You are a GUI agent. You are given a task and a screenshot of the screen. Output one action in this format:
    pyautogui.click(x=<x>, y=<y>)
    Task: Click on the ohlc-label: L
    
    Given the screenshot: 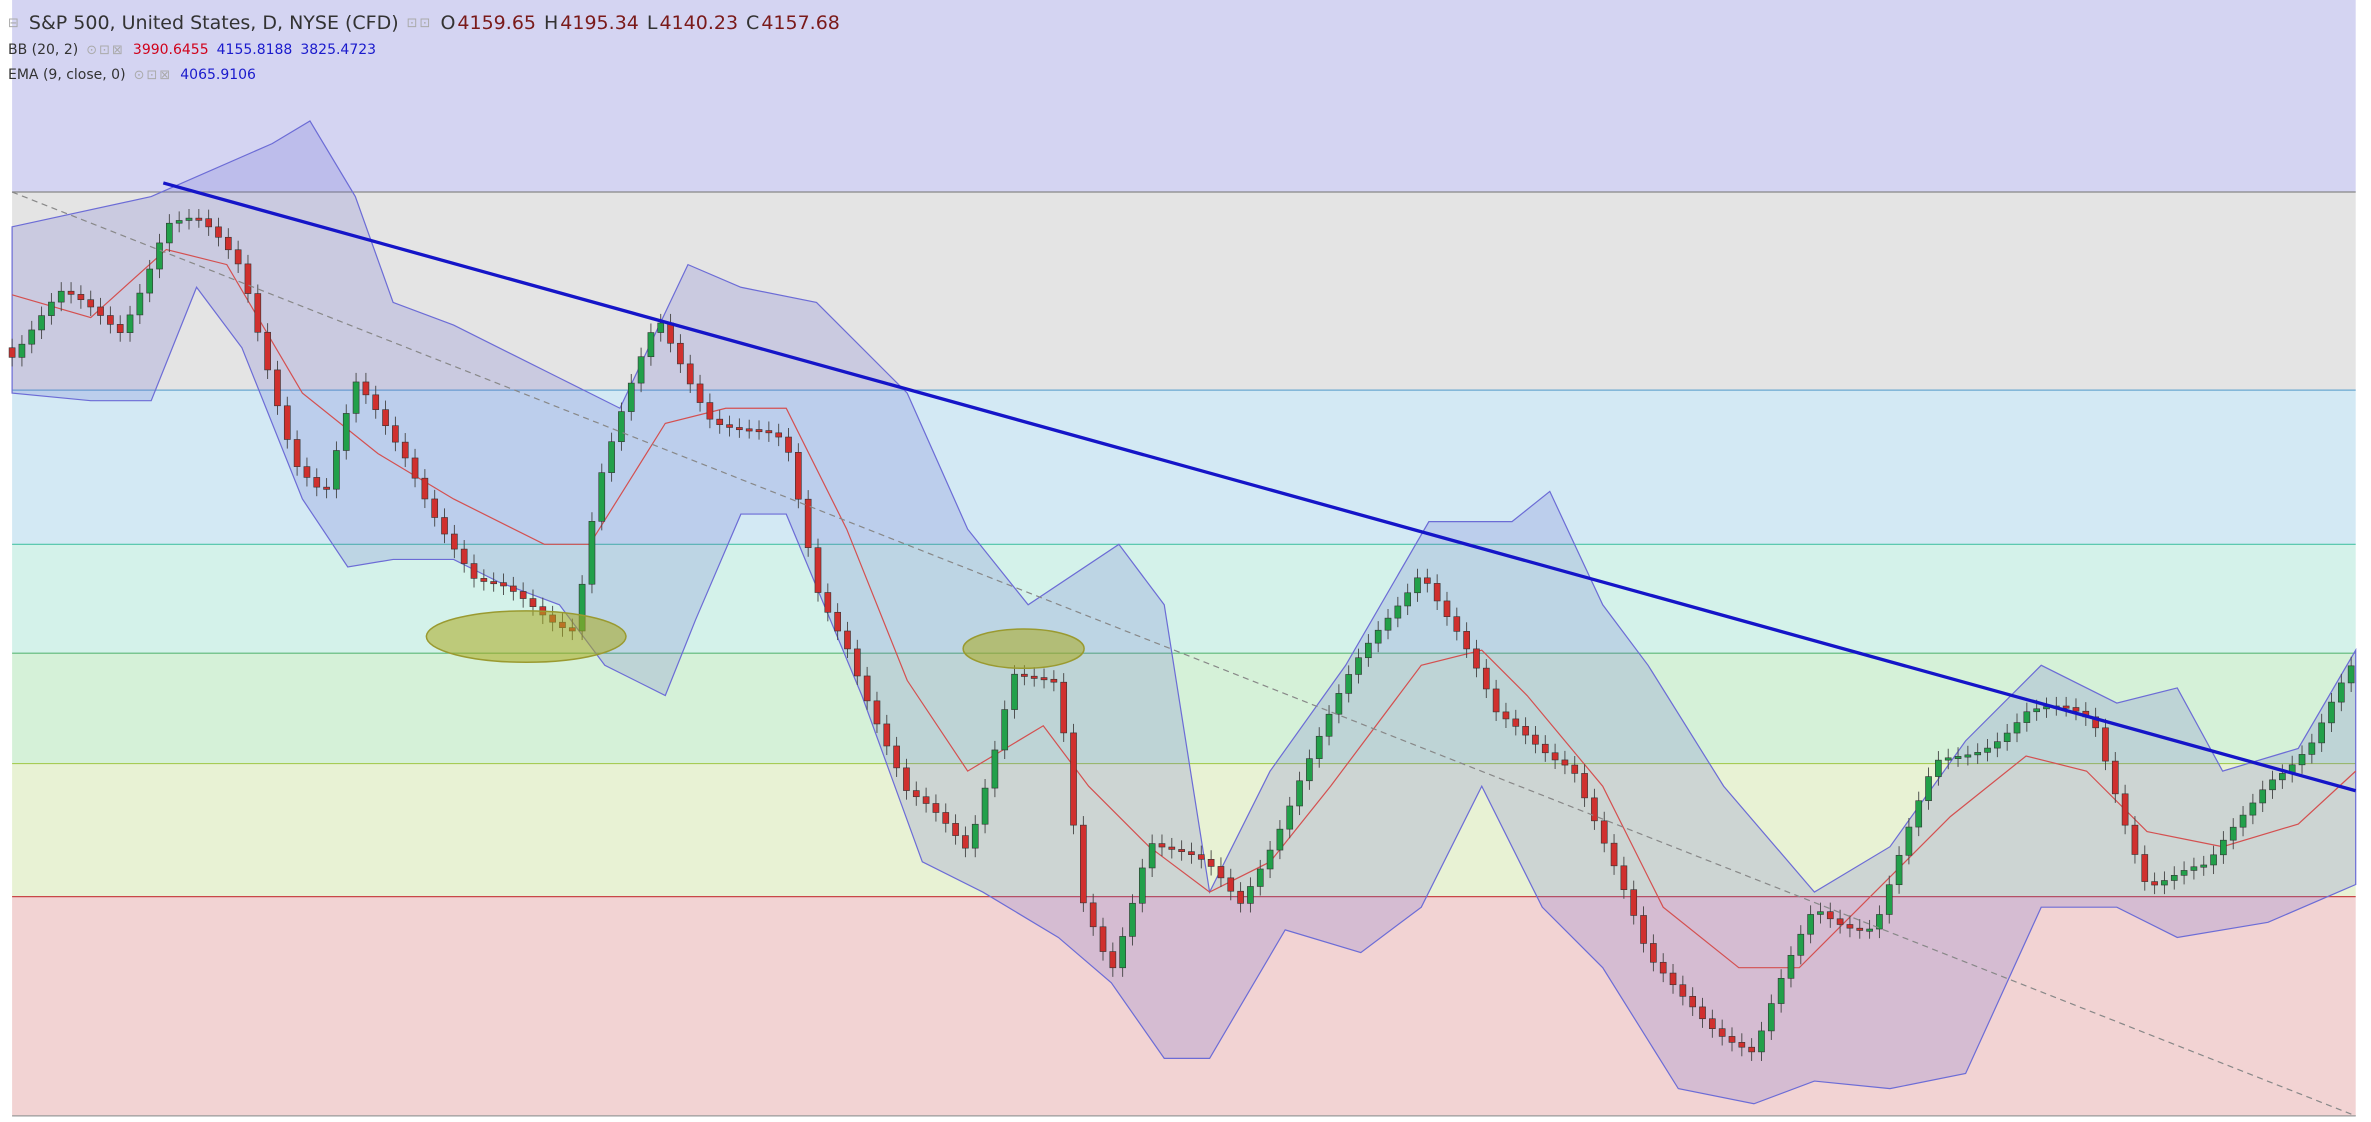 What is the action you would take?
    pyautogui.click(x=652, y=23)
    